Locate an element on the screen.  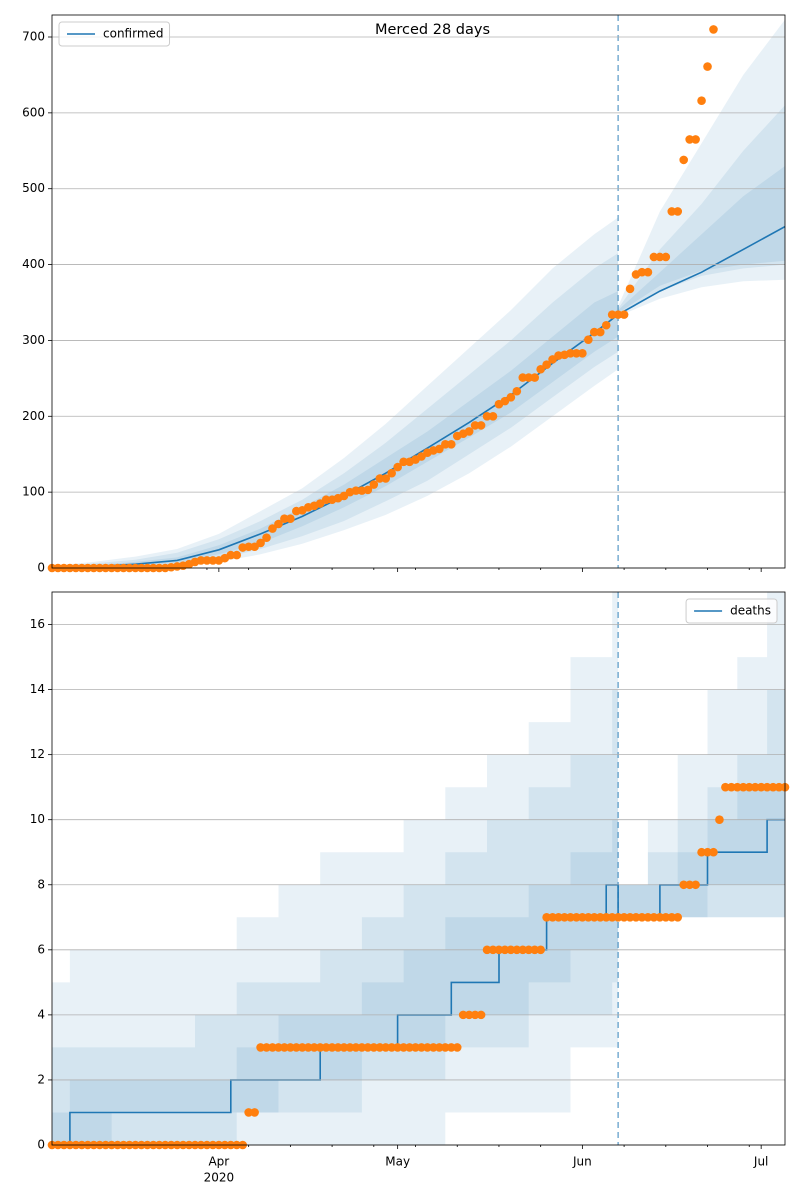
x-tick-label: May is located at coordinates (397, 1162).